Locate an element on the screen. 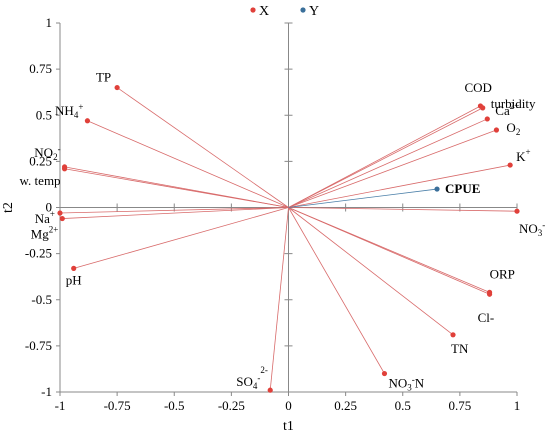 The image size is (550, 437). y-tick-label: 0 is located at coordinates (49, 207).